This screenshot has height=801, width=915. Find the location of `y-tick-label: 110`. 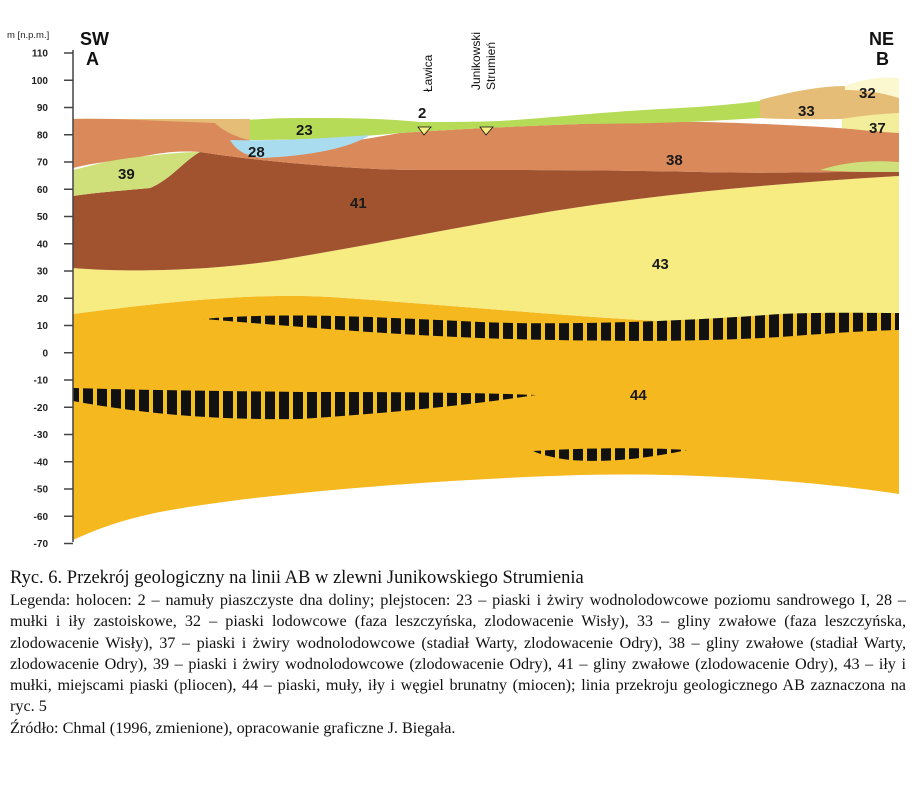

y-tick-label: 110 is located at coordinates (40, 54).